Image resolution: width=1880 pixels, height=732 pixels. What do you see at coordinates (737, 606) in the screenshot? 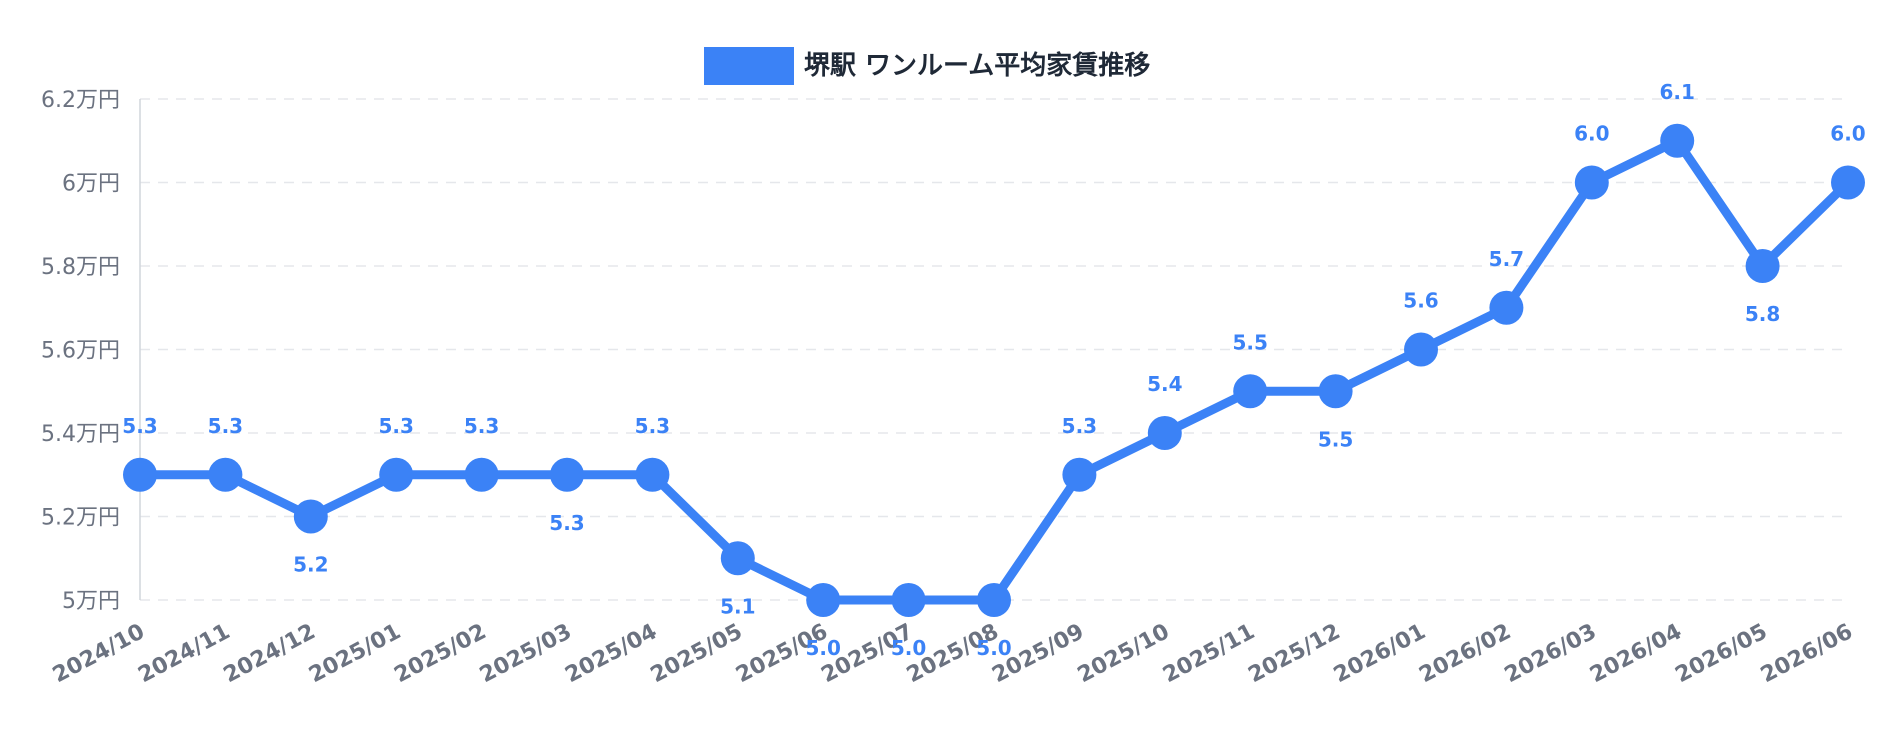
I see `data-label: 5.1` at bounding box center [737, 606].